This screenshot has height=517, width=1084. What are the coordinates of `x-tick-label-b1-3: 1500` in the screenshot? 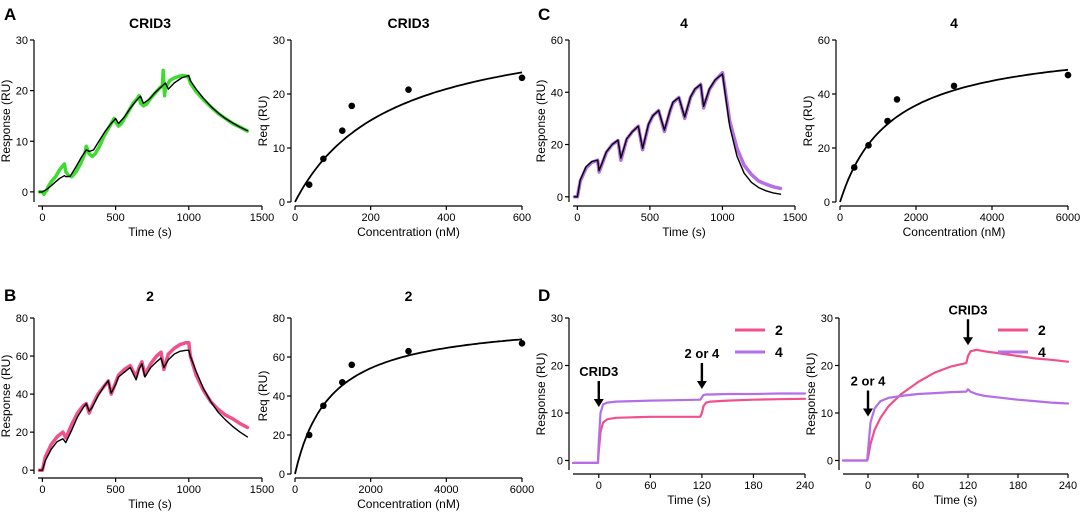 It's located at (262, 490).